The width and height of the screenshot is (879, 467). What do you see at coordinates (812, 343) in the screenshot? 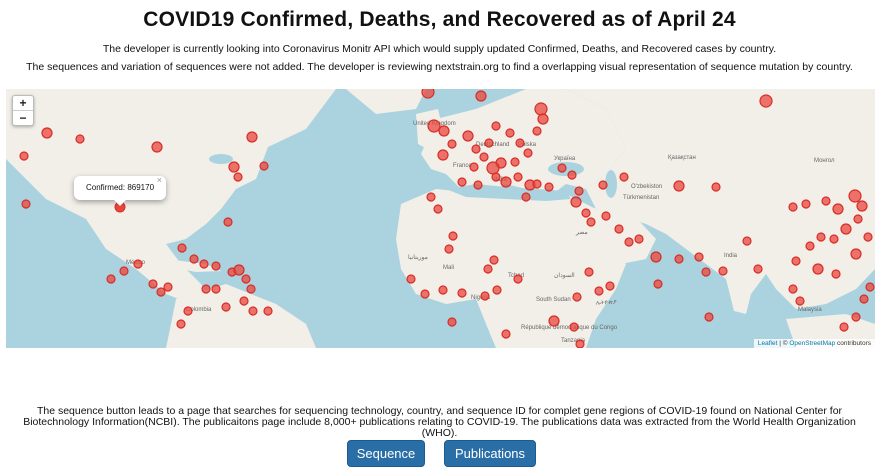
I see `openstreetmap-link: OpenStreetMap` at bounding box center [812, 343].